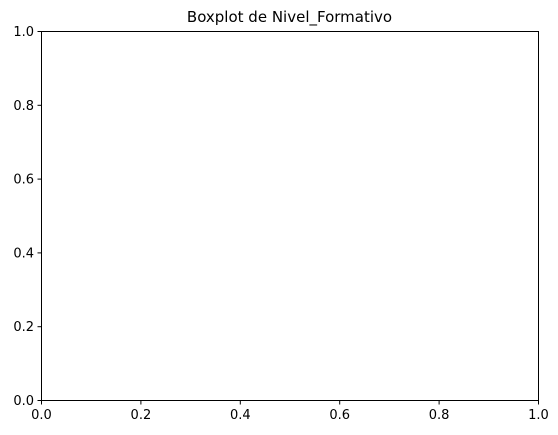  I want to click on y-tick-label: 1.0, so click(23, 32).